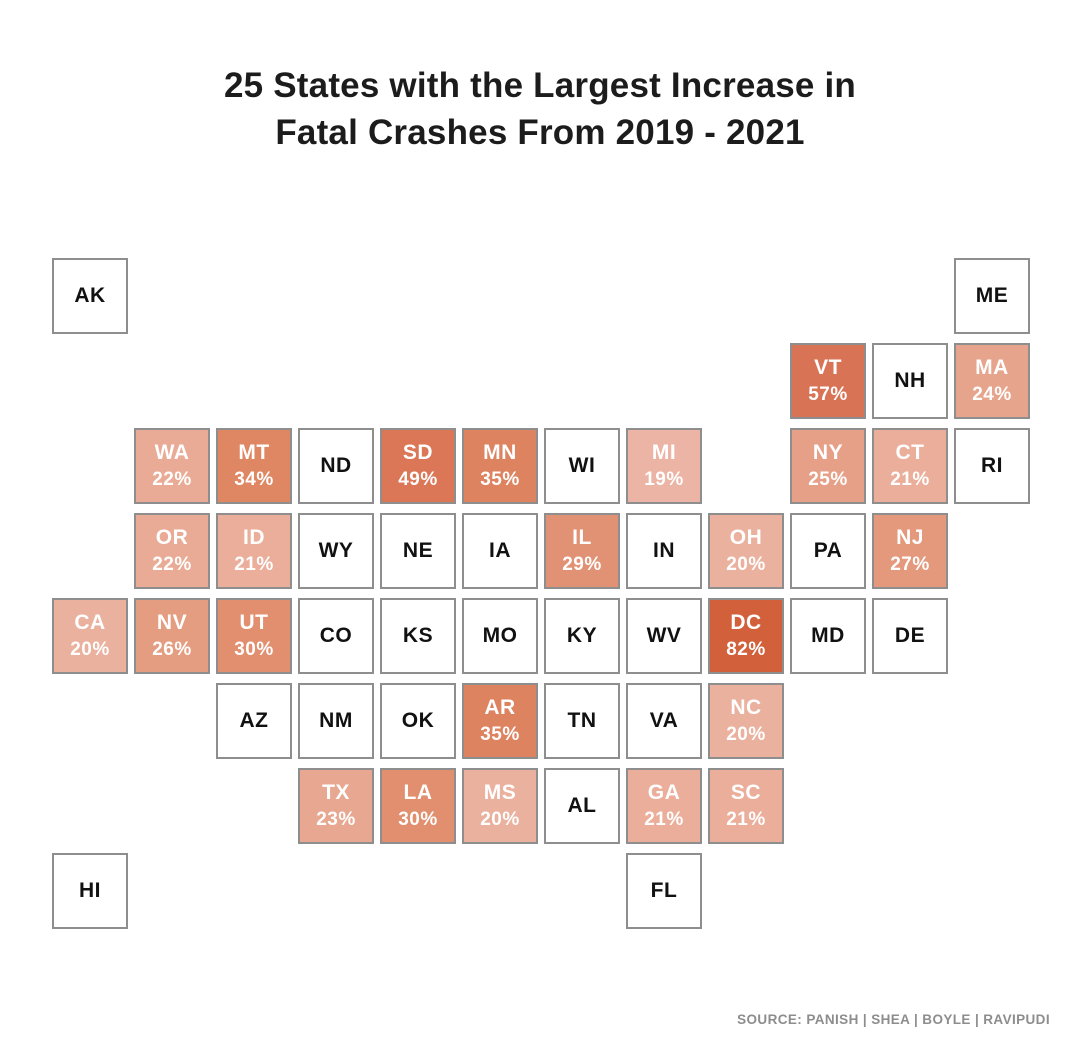  I want to click on state-abbr-label: IA, so click(500, 550).